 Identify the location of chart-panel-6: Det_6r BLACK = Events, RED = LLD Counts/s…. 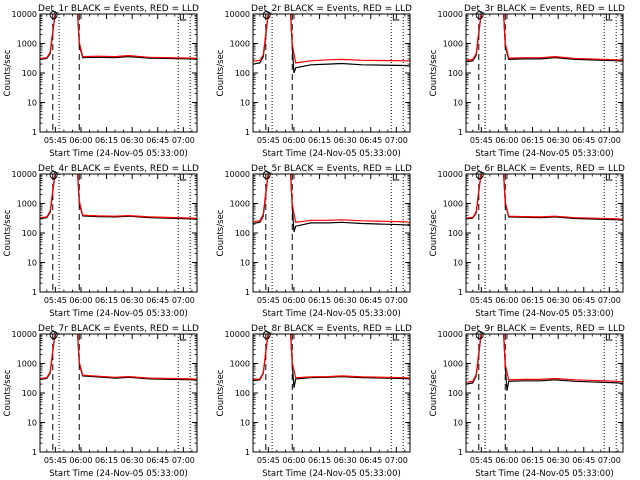
(527, 241).